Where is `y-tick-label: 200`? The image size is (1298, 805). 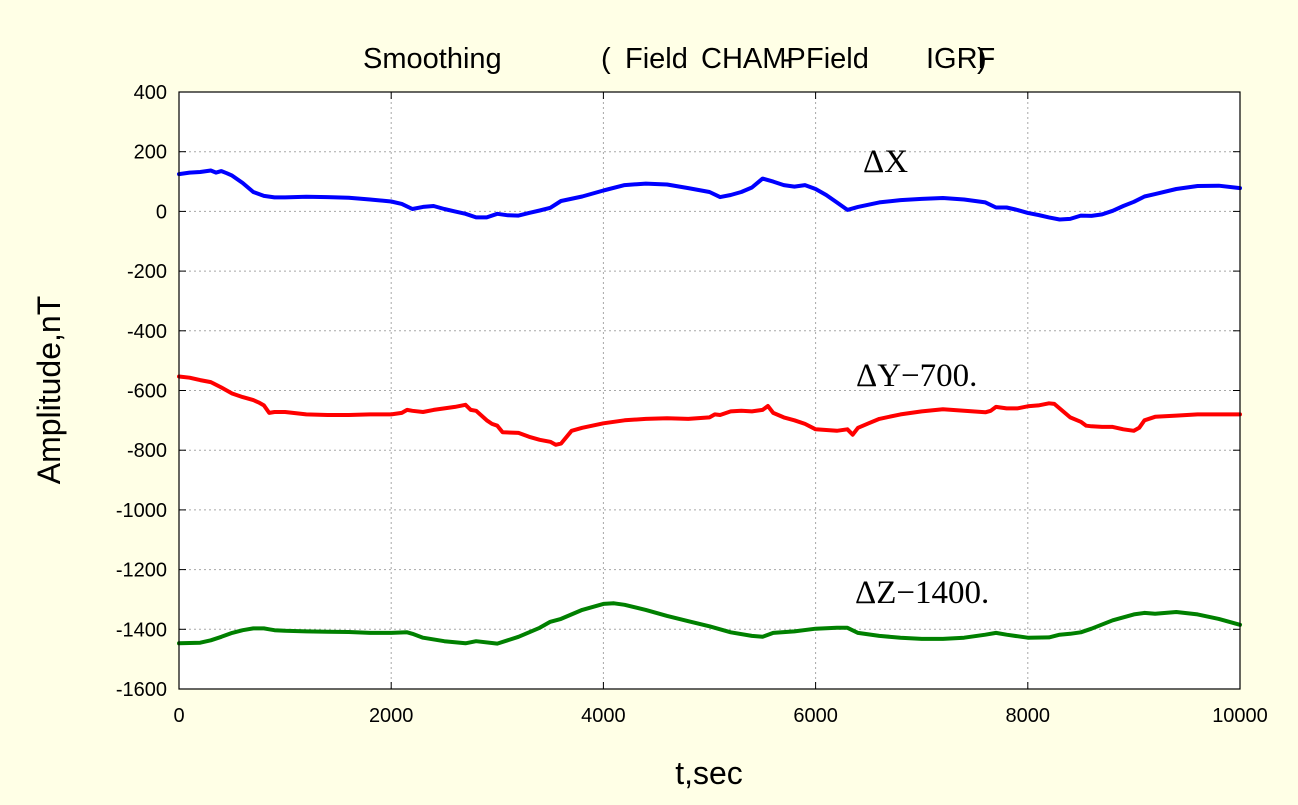 y-tick-label: 200 is located at coordinates (150, 153).